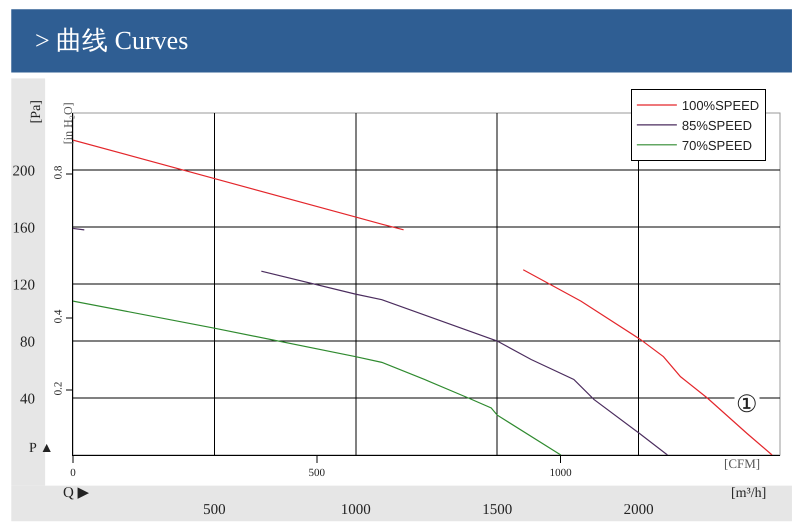 Image resolution: width=792 pixels, height=530 pixels. What do you see at coordinates (41, 448) in the screenshot?
I see `text: P ▲` at bounding box center [41, 448].